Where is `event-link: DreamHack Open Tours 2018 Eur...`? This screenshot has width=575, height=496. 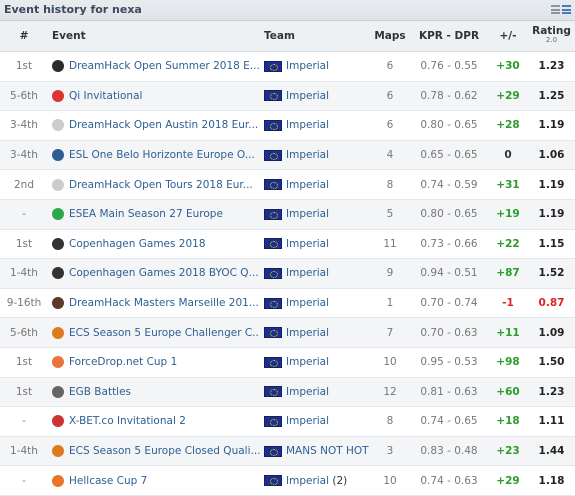
event-link: DreamHack Open Tours 2018 Eur... is located at coordinates (161, 184).